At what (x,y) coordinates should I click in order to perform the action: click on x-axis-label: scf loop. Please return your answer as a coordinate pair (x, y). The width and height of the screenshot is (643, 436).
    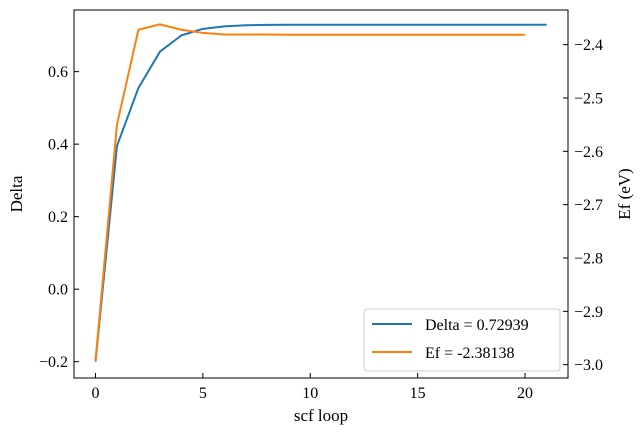
    Looking at the image, I should click on (321, 415).